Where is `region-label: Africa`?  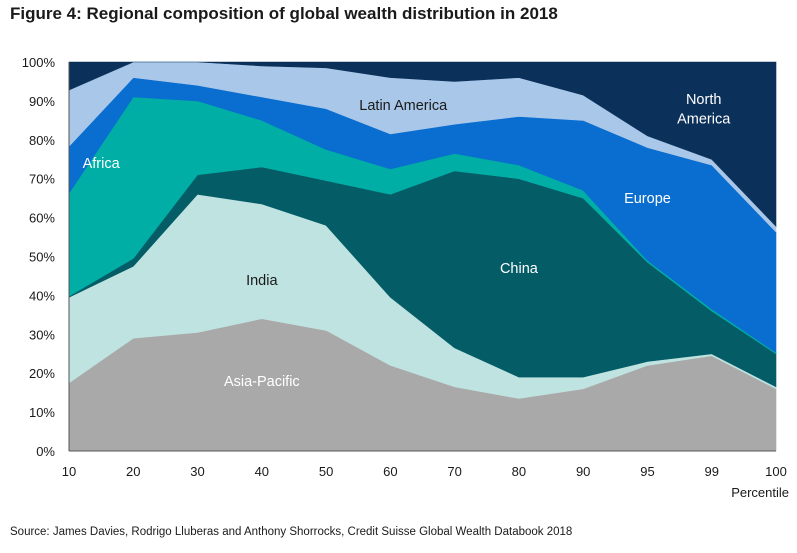 region-label: Africa is located at coordinates (102, 164).